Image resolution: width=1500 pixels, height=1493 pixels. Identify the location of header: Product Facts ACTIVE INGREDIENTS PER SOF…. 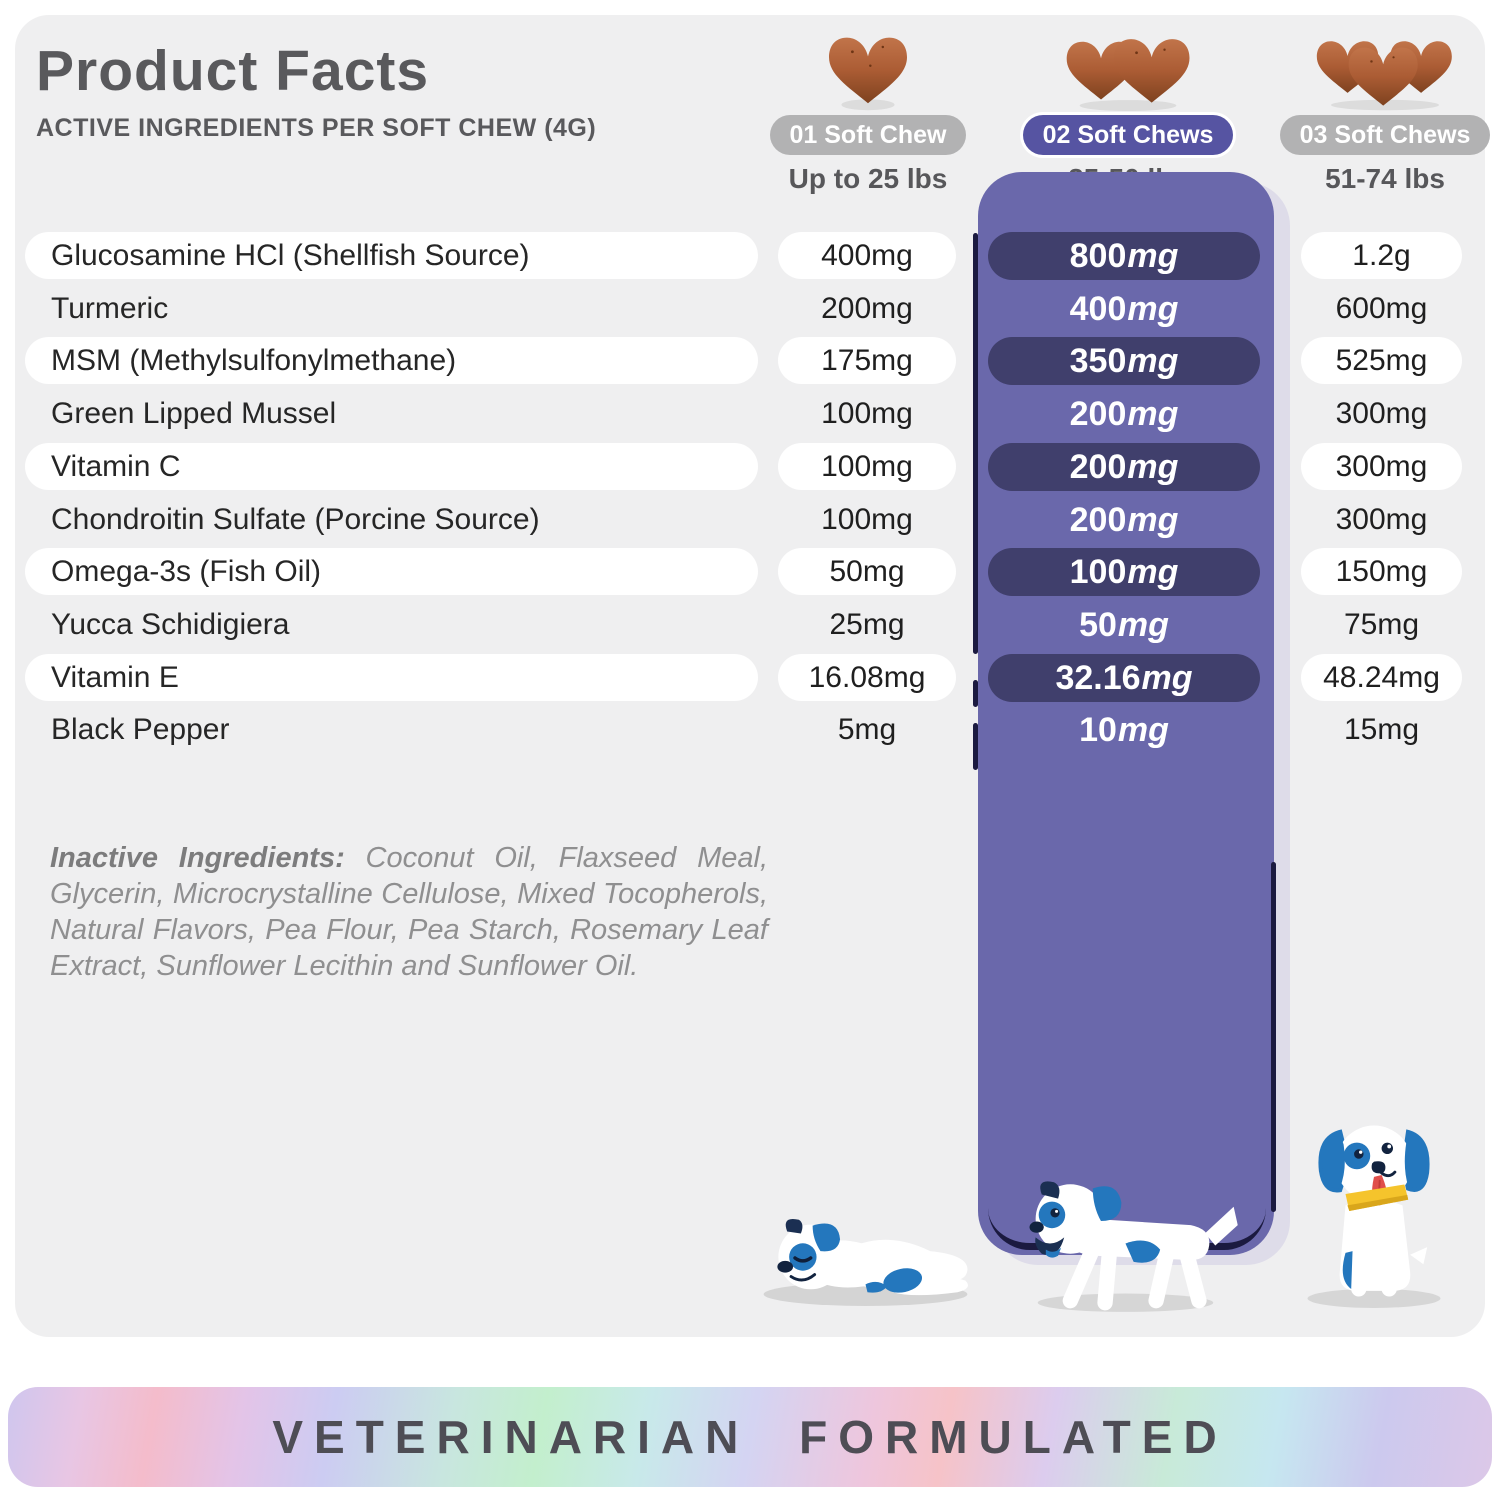
(316, 90).